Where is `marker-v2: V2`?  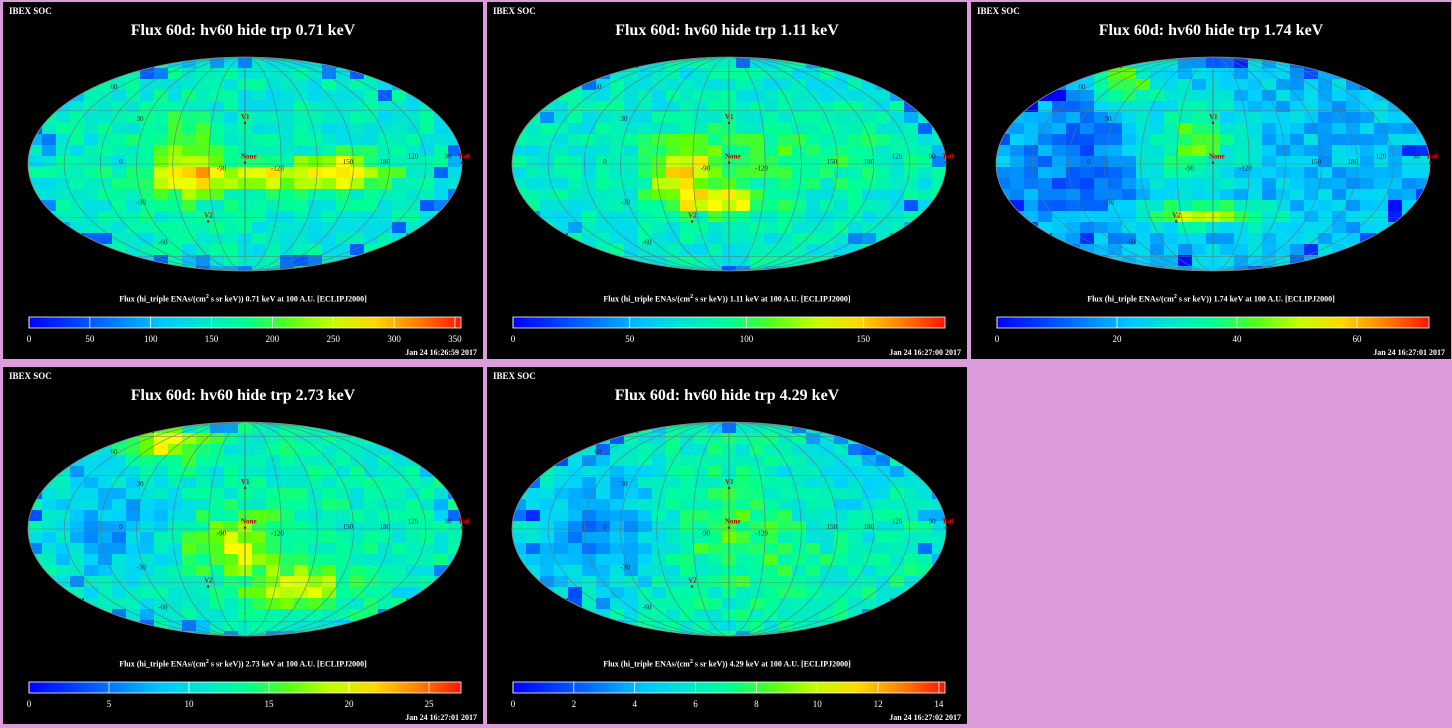
marker-v2: V2 is located at coordinates (1176, 216).